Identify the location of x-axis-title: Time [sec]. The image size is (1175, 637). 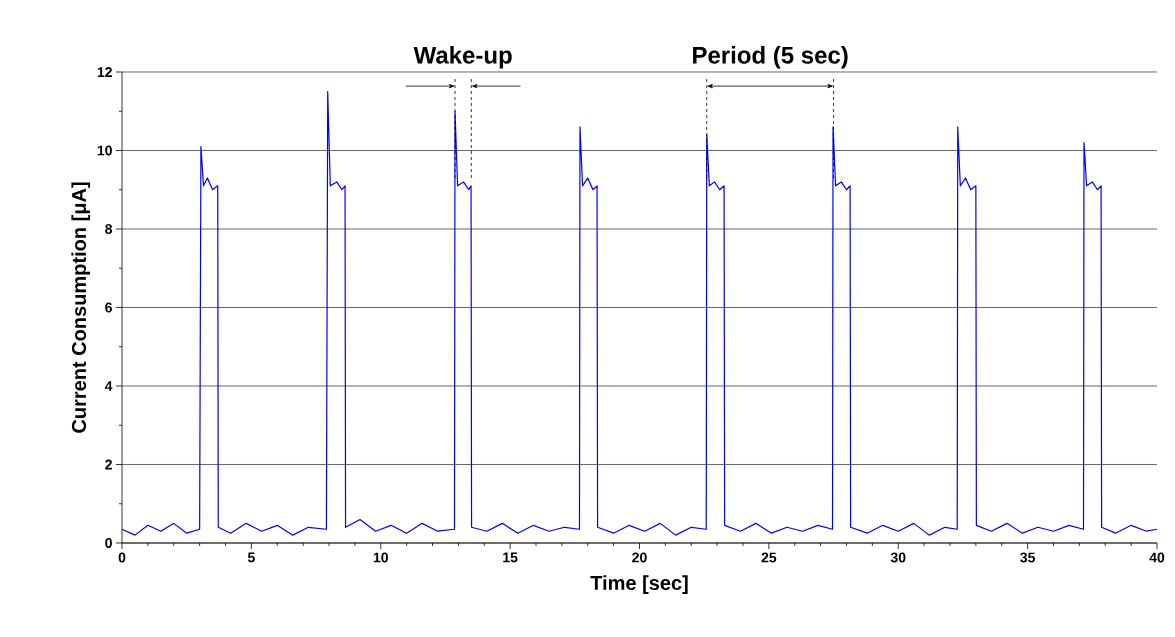
(639, 584).